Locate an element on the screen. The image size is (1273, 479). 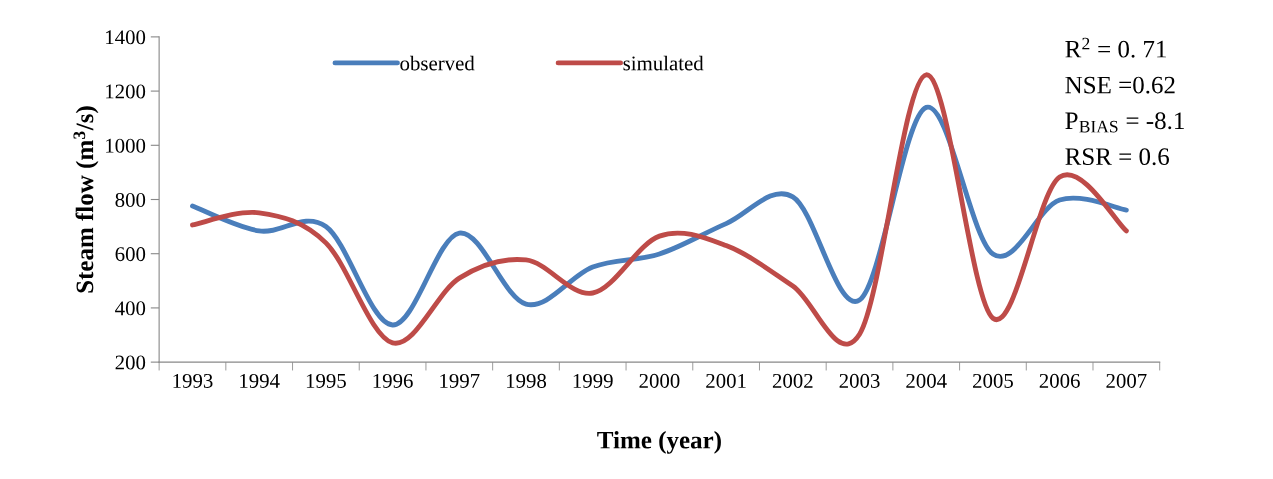
y-tick-label: 1000 is located at coordinates (126, 145).